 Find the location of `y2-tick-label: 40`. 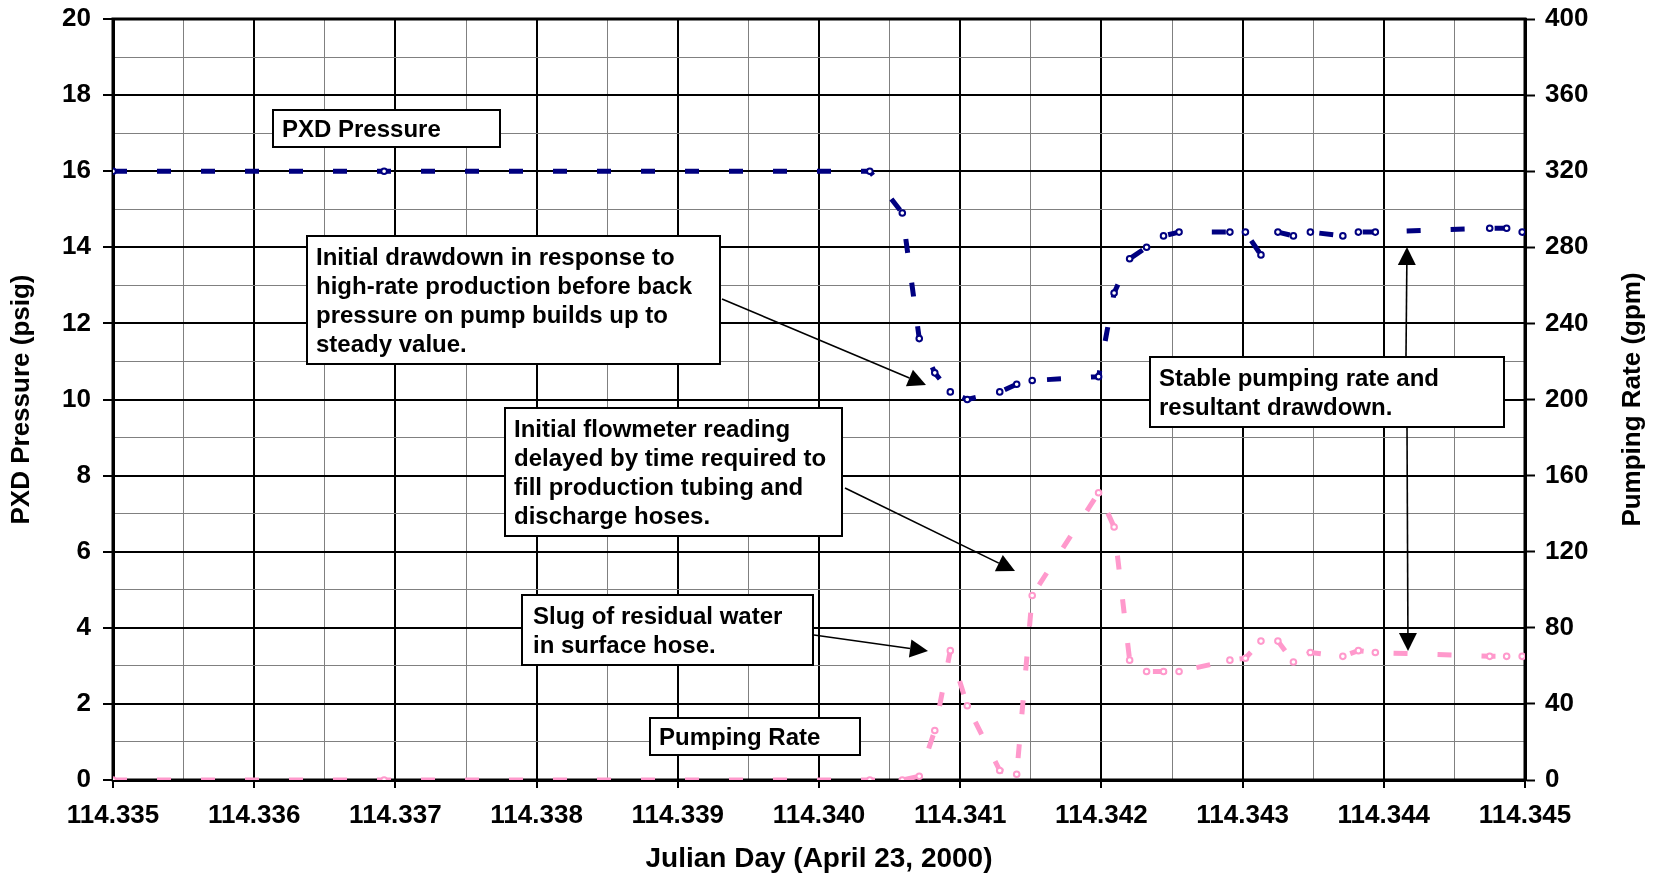

y2-tick-label: 40 is located at coordinates (1559, 702).